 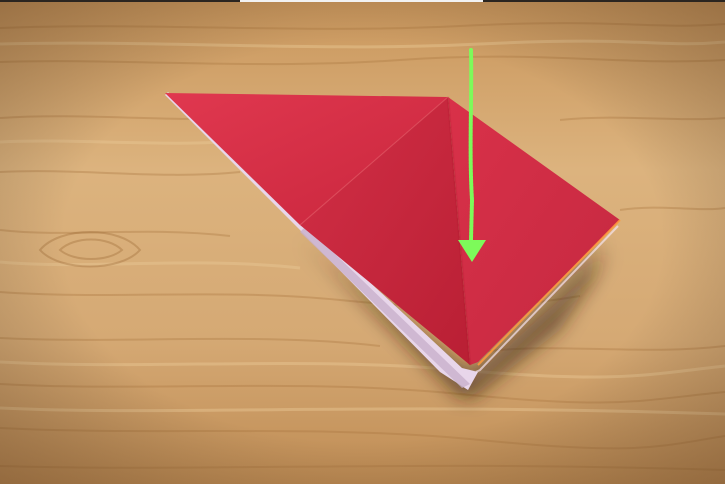 What do you see at coordinates (465, 320) in the screenshot?
I see `paper-shadow-soft` at bounding box center [465, 320].